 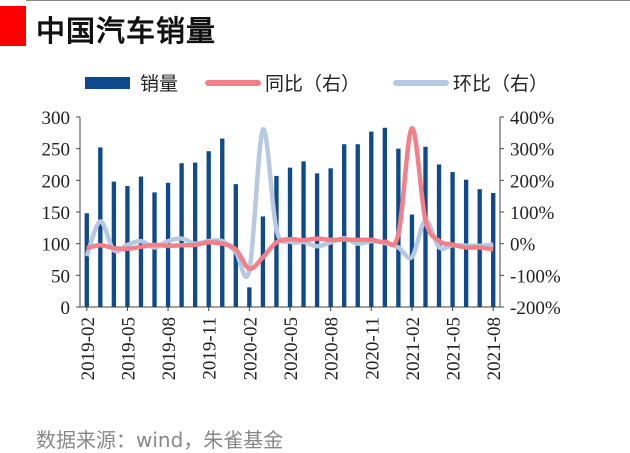 I want to click on accent-block, so click(x=13, y=26).